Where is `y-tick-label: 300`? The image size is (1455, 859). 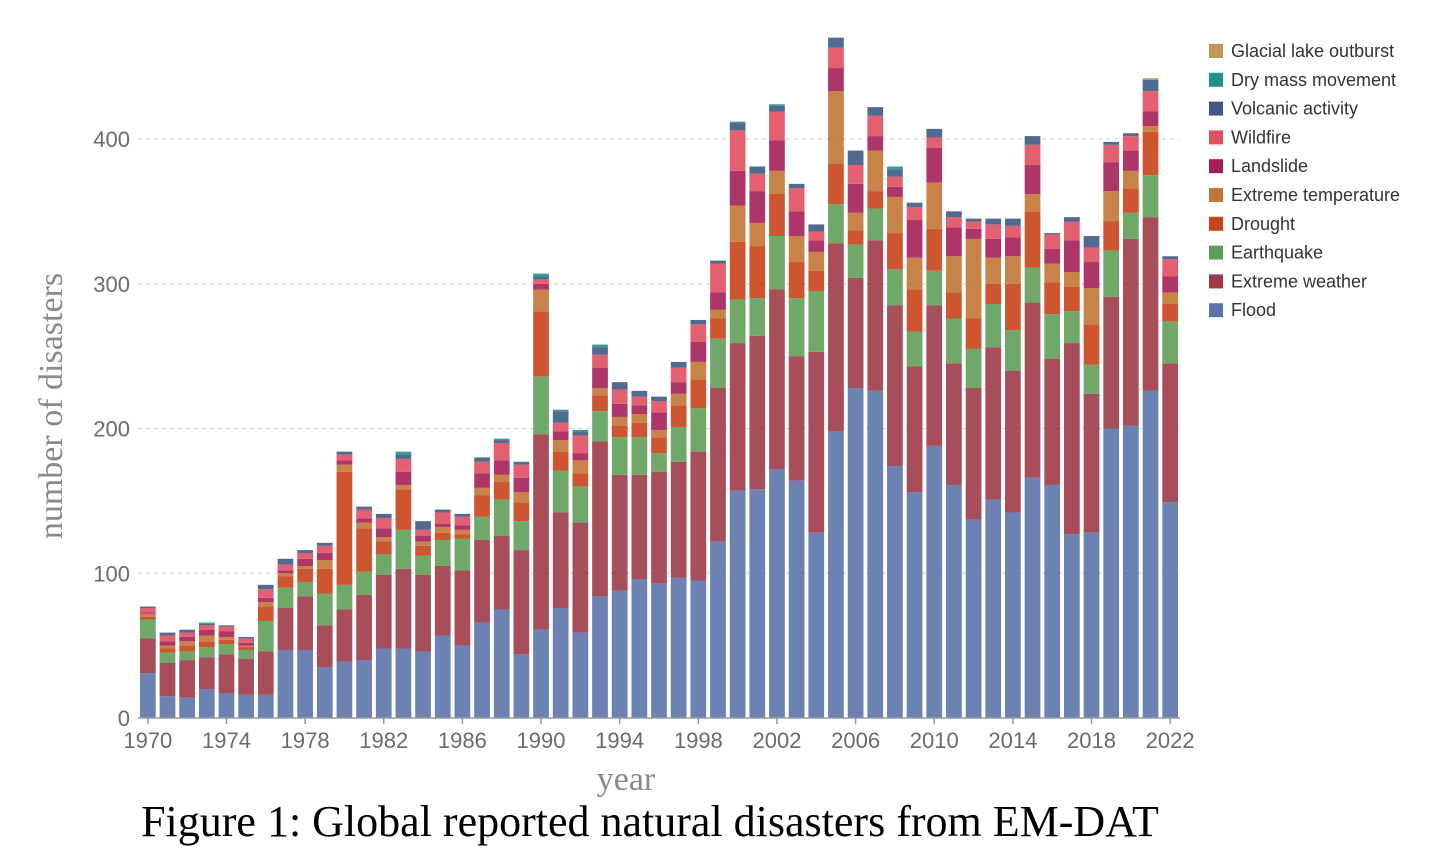 y-tick-label: 300 is located at coordinates (111, 284).